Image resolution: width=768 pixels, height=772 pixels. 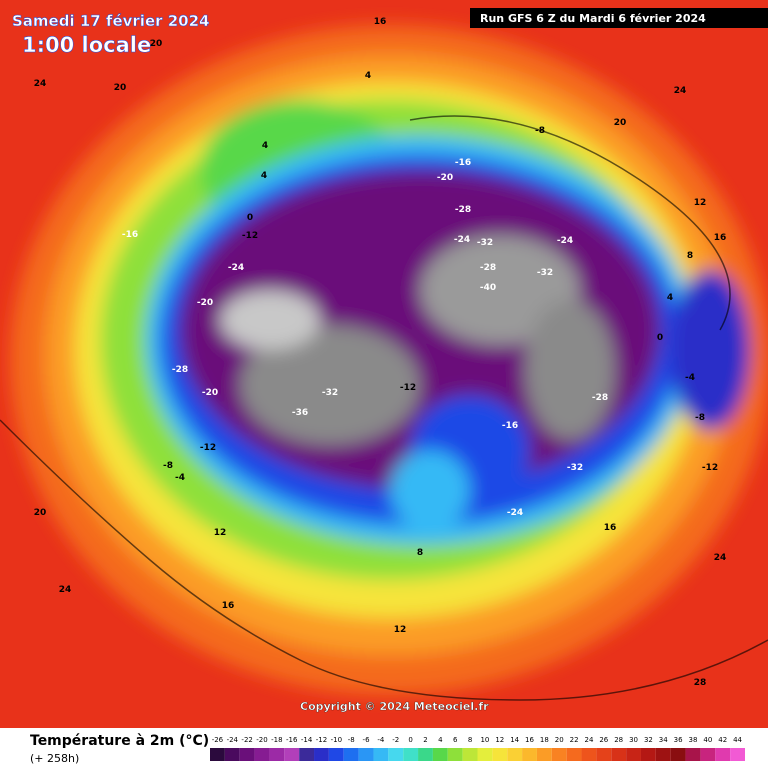 What do you see at coordinates (544, 740) in the screenshot?
I see `colorbar-label: 18` at bounding box center [544, 740].